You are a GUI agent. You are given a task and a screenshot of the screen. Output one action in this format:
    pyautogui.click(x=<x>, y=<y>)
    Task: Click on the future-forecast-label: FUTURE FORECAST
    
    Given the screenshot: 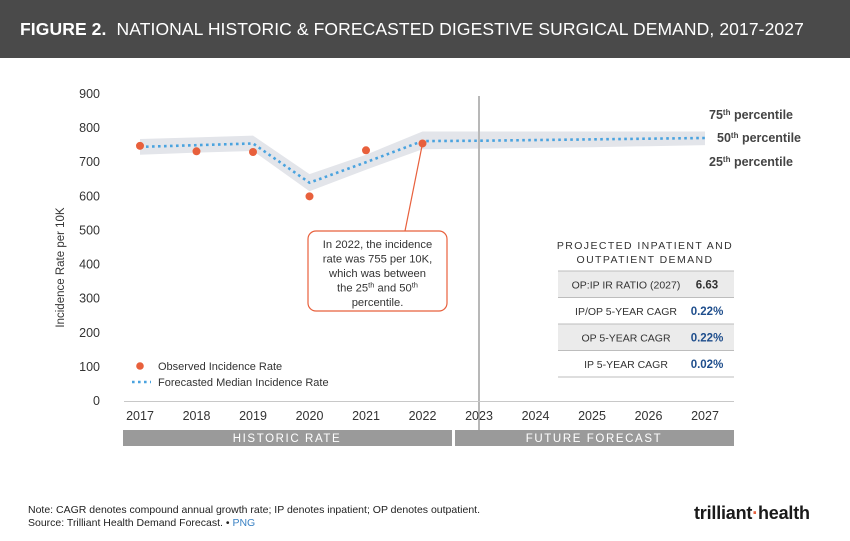 What is the action you would take?
    pyautogui.click(x=594, y=439)
    